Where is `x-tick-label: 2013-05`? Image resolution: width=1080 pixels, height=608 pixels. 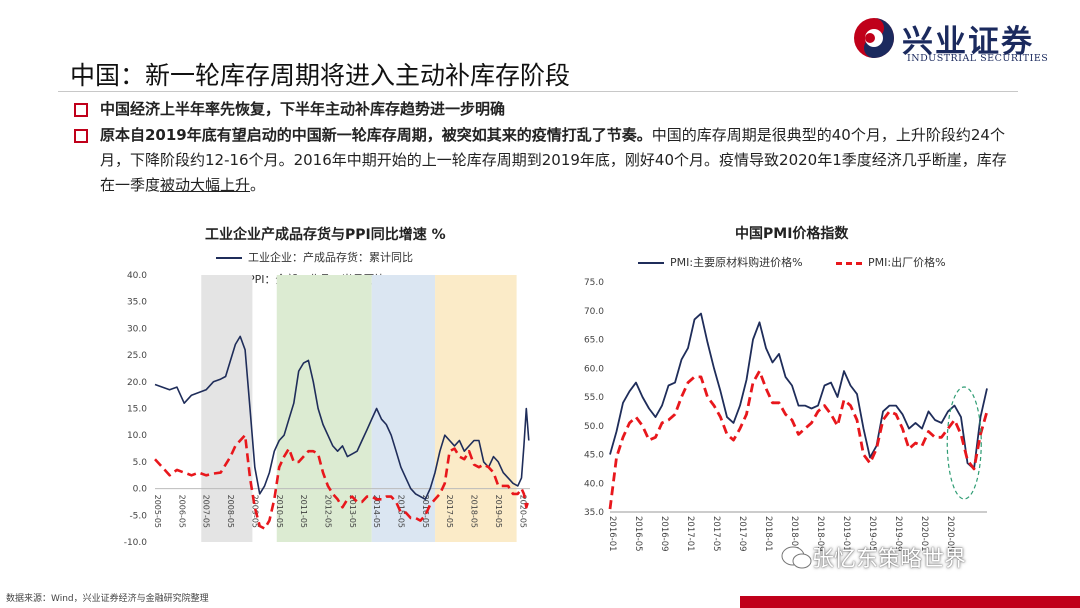 x-tick-label: 2013-05 is located at coordinates (352, 511).